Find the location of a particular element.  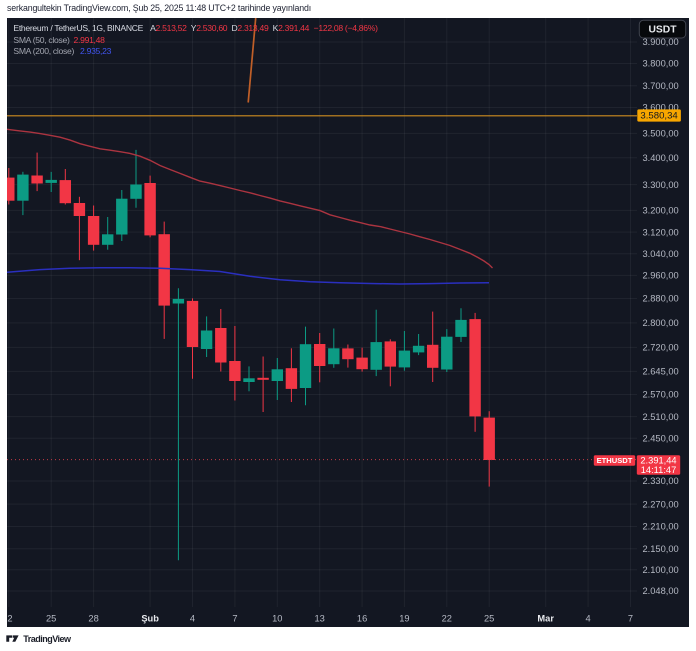

svg-text: 3.040,00 is located at coordinates (661, 254).